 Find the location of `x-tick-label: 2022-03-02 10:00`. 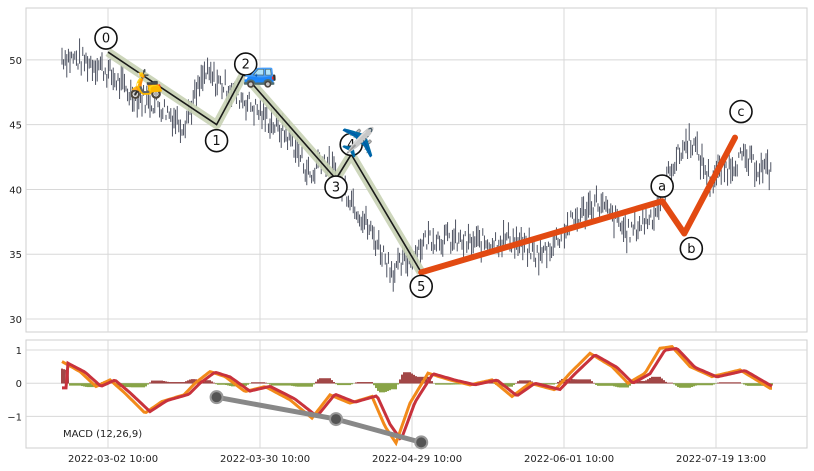

x-tick-label: 2022-03-02 10:00 is located at coordinates (113, 459).